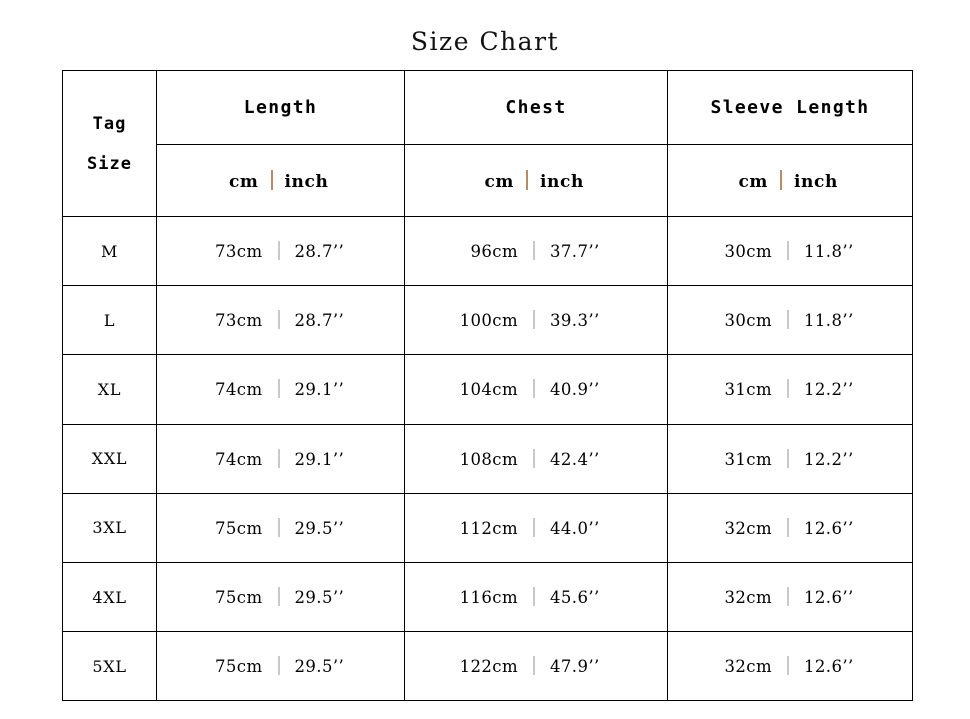 The width and height of the screenshot is (970, 719). I want to click on value-inch: 42.4’’, so click(575, 459).